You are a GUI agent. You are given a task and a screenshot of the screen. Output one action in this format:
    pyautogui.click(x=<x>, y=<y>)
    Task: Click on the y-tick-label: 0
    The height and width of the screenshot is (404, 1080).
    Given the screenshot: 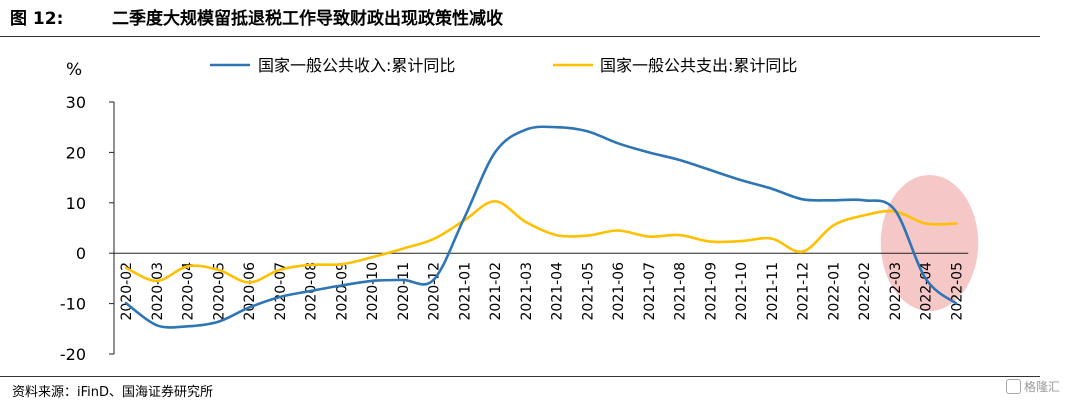 What is the action you would take?
    pyautogui.click(x=81, y=253)
    